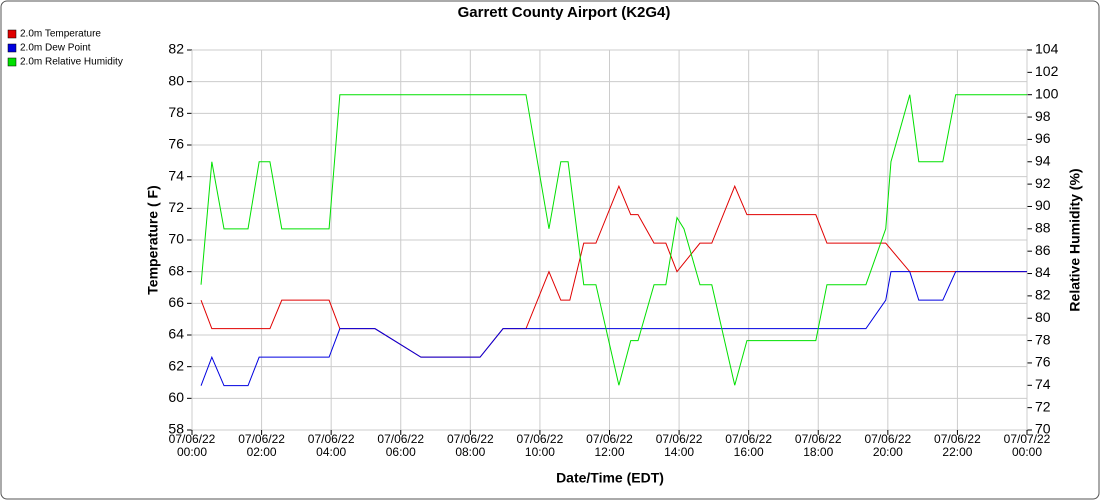  I want to click on y2-axis-label: Relative Humidity (%), so click(1075, 239).